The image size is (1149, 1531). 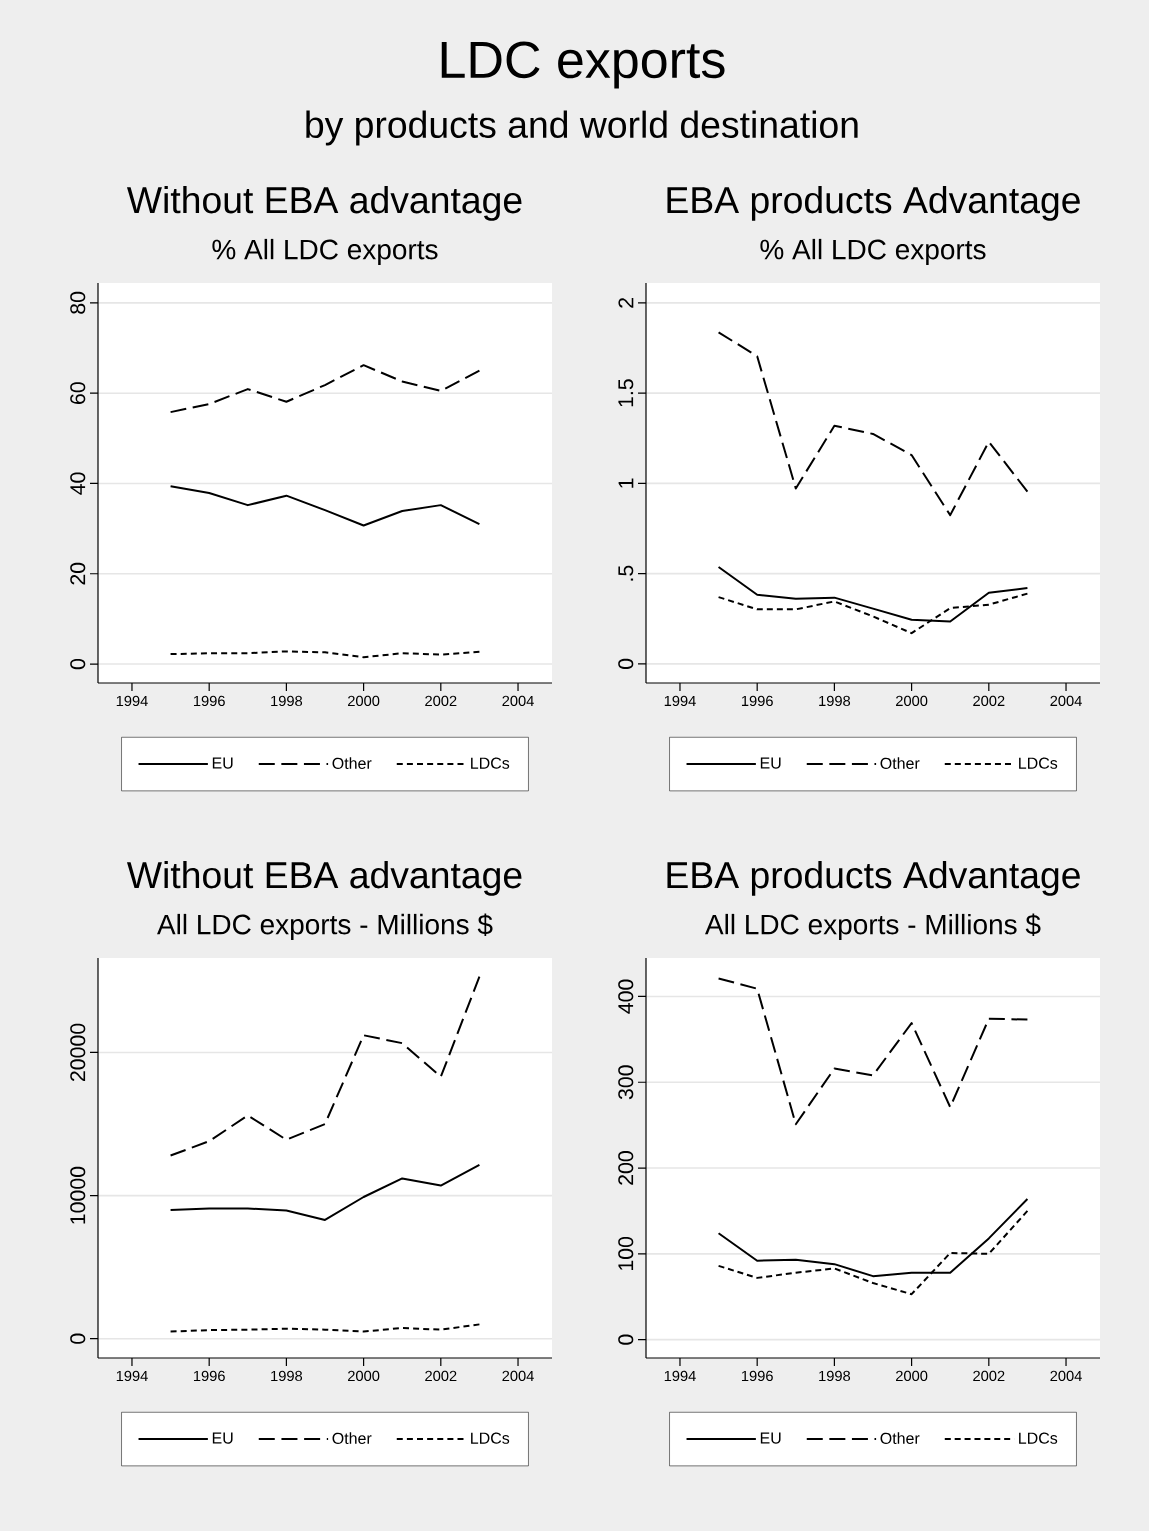 I want to click on y-tick-label: 20, so click(x=78, y=573).